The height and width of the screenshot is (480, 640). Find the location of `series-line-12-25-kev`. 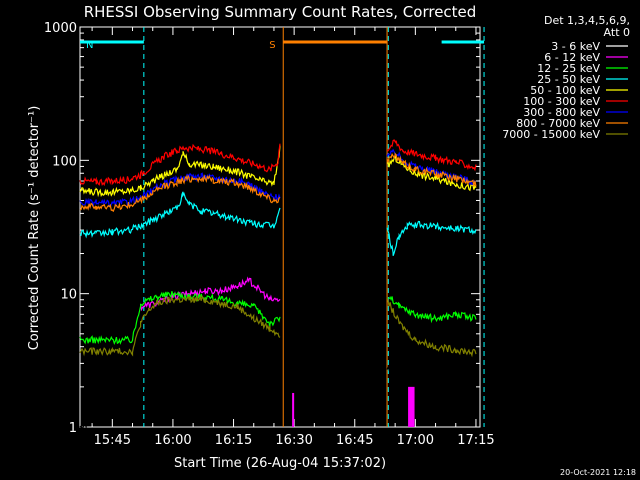

series-line-12-25-kev is located at coordinates (278, 318).